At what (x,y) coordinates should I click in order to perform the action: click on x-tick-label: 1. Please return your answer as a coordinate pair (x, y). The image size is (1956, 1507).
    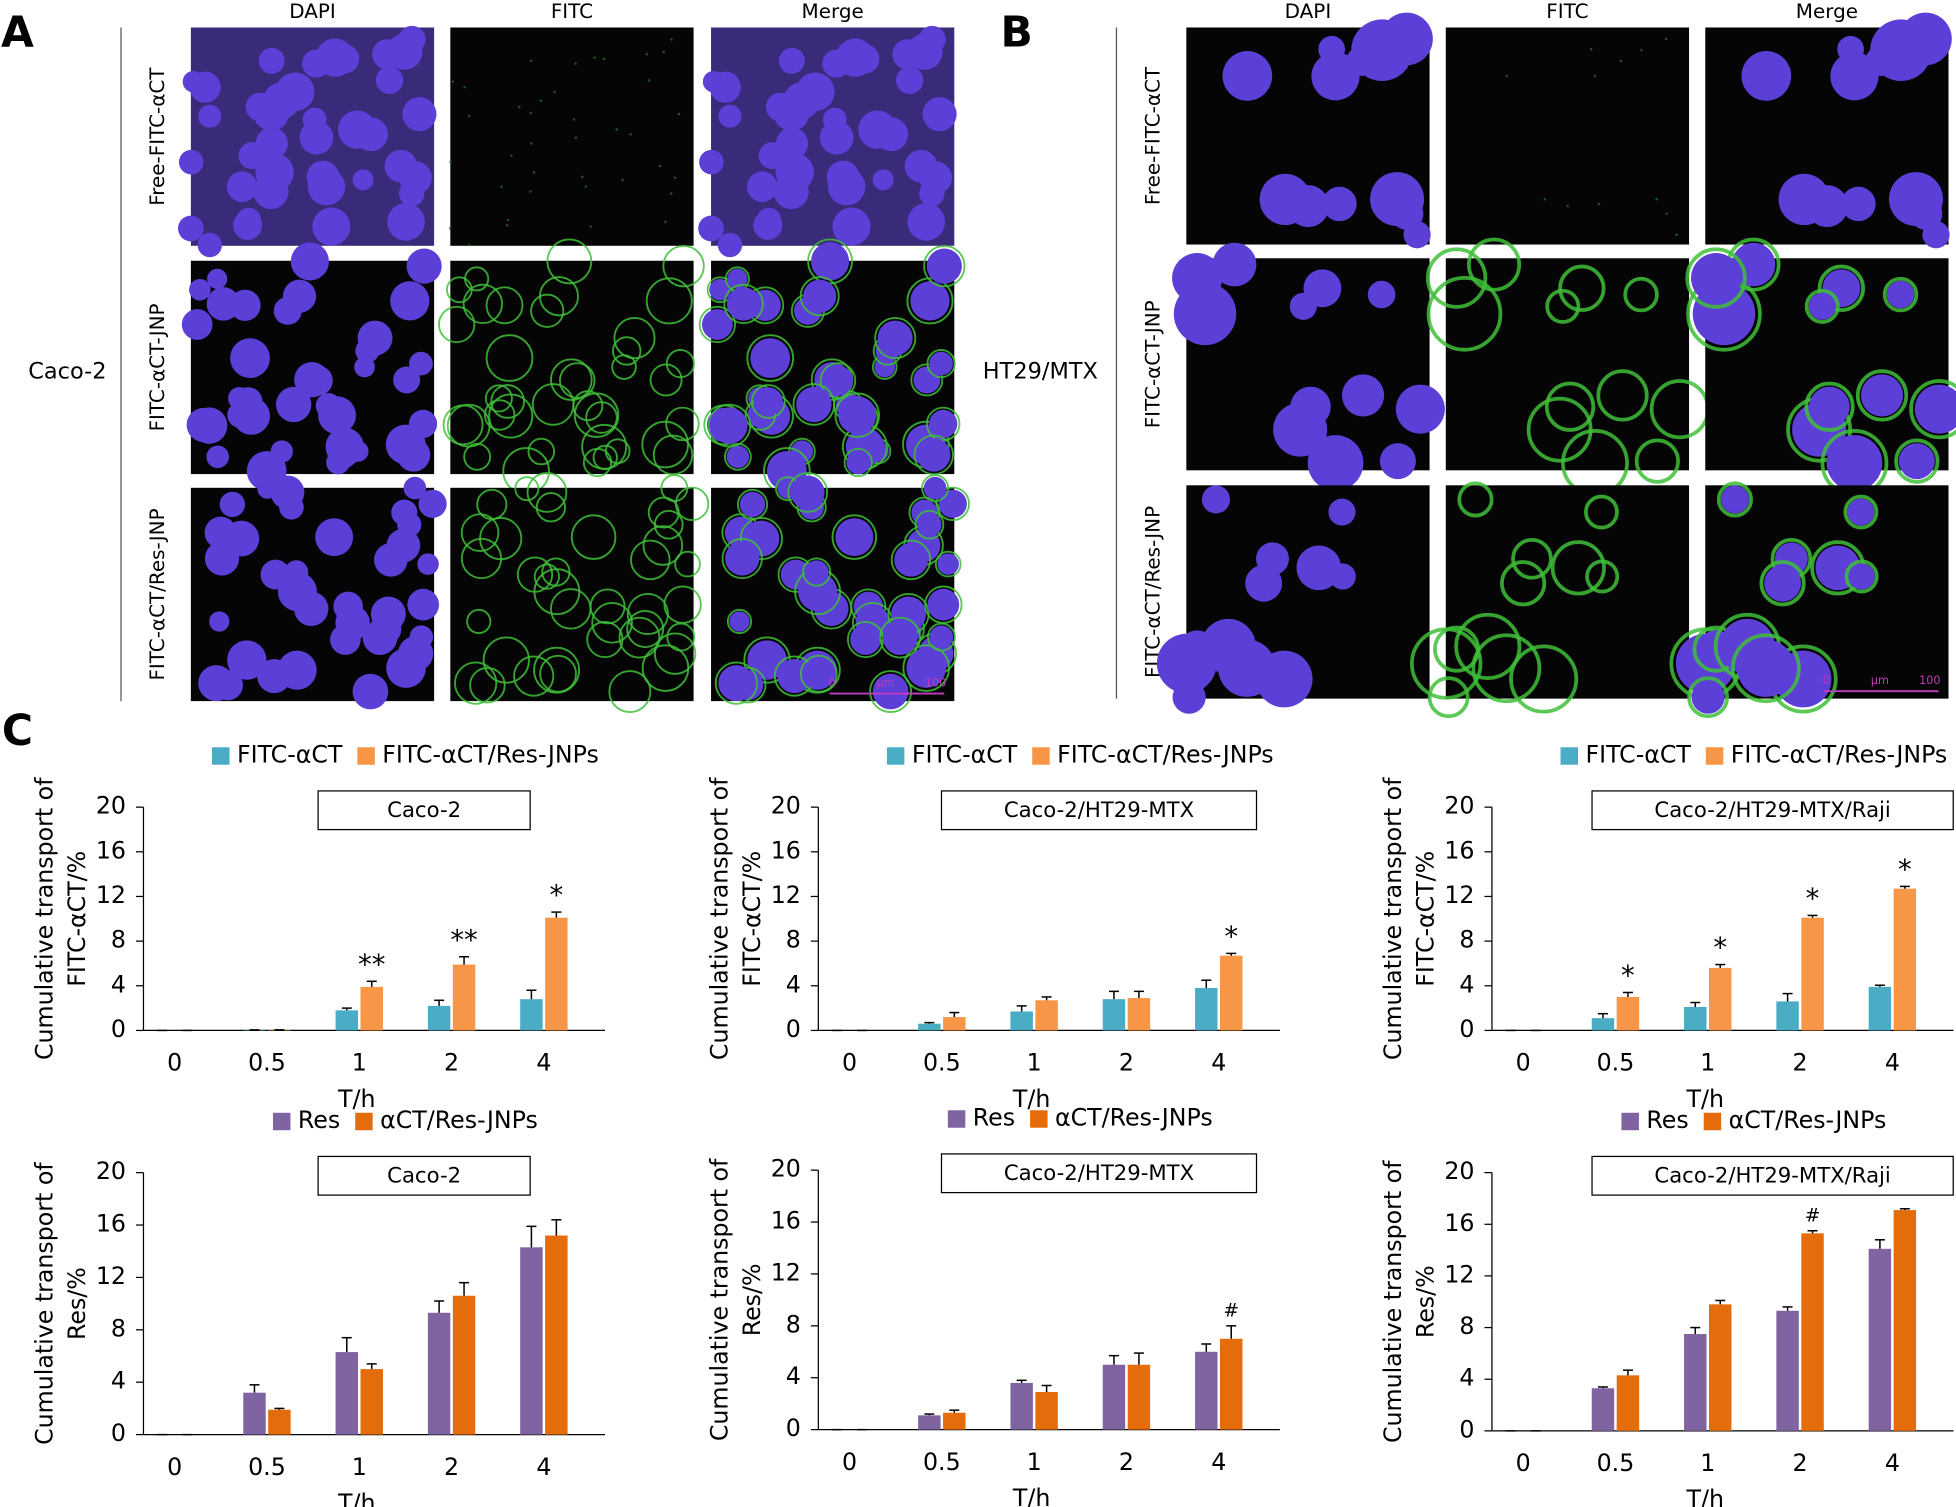
    Looking at the image, I should click on (1034, 1462).